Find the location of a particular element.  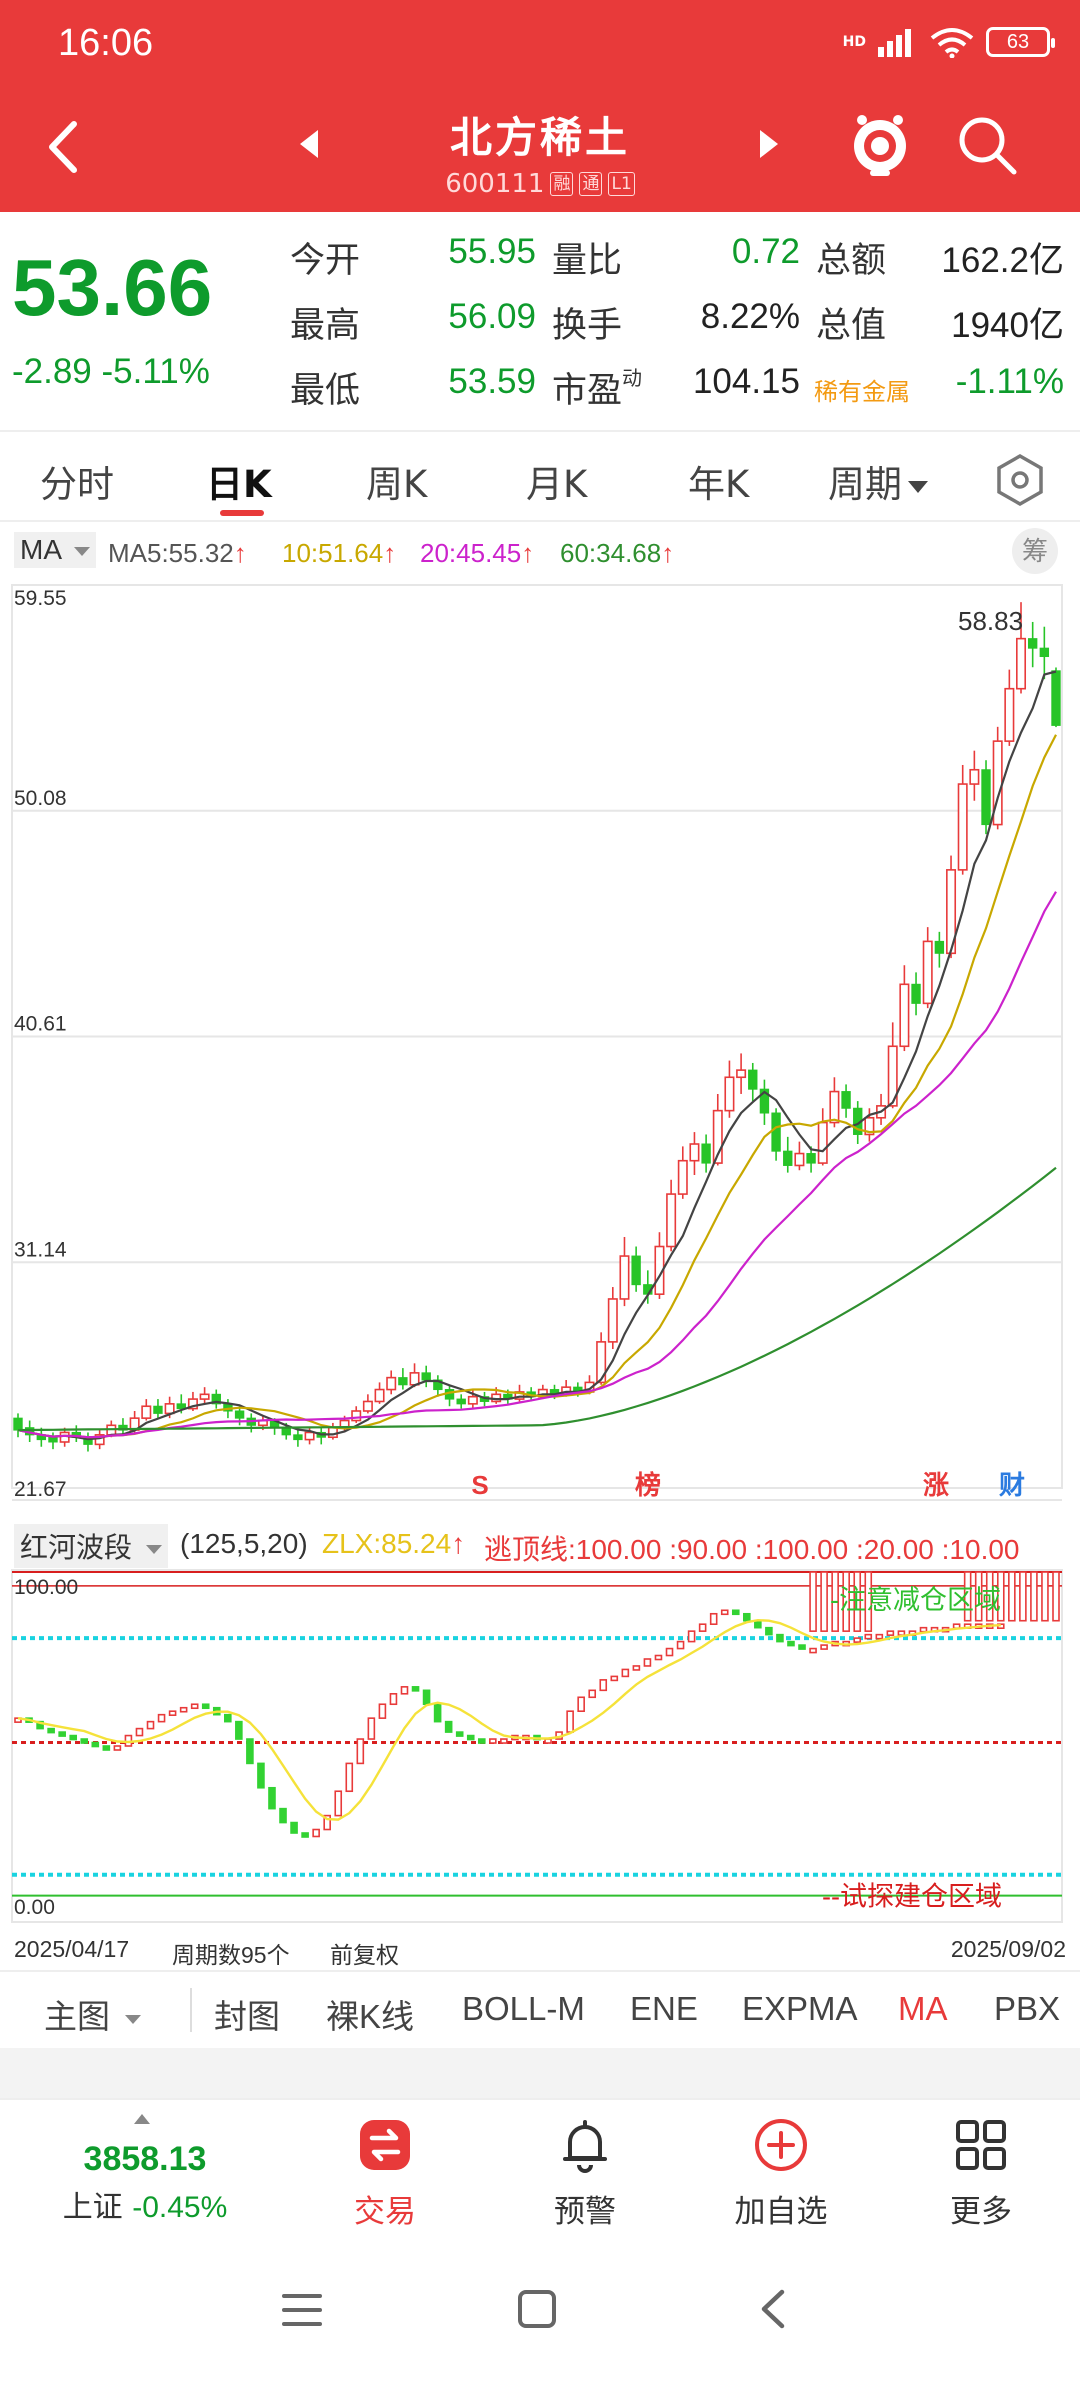

indicator-annot-top: -注意减仓区域 is located at coordinates (915, 1600).